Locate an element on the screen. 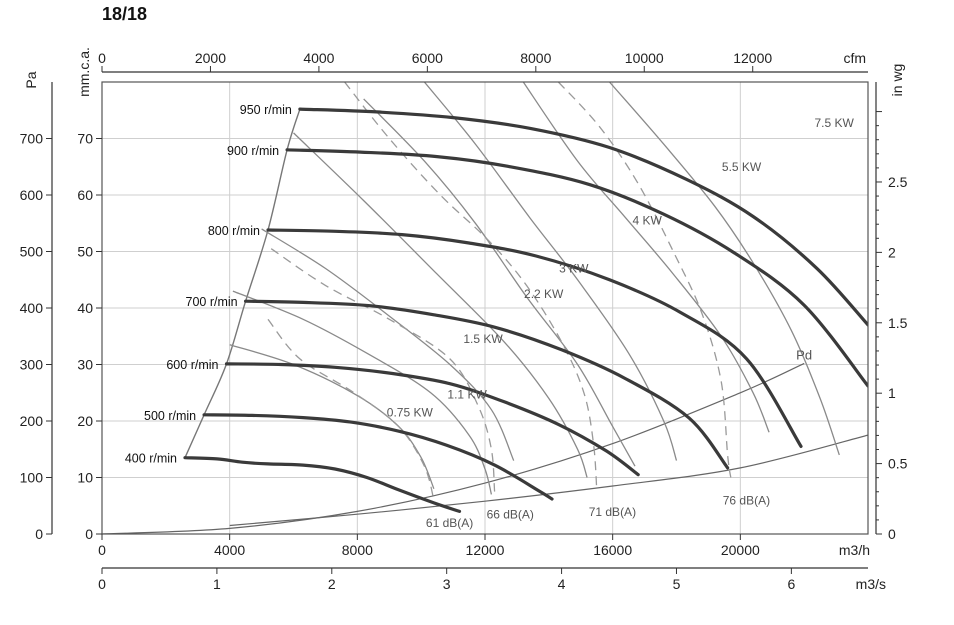 Image resolution: width=954 pixels, height=625 pixels. pa-tick-label: 200 is located at coordinates (32, 421).